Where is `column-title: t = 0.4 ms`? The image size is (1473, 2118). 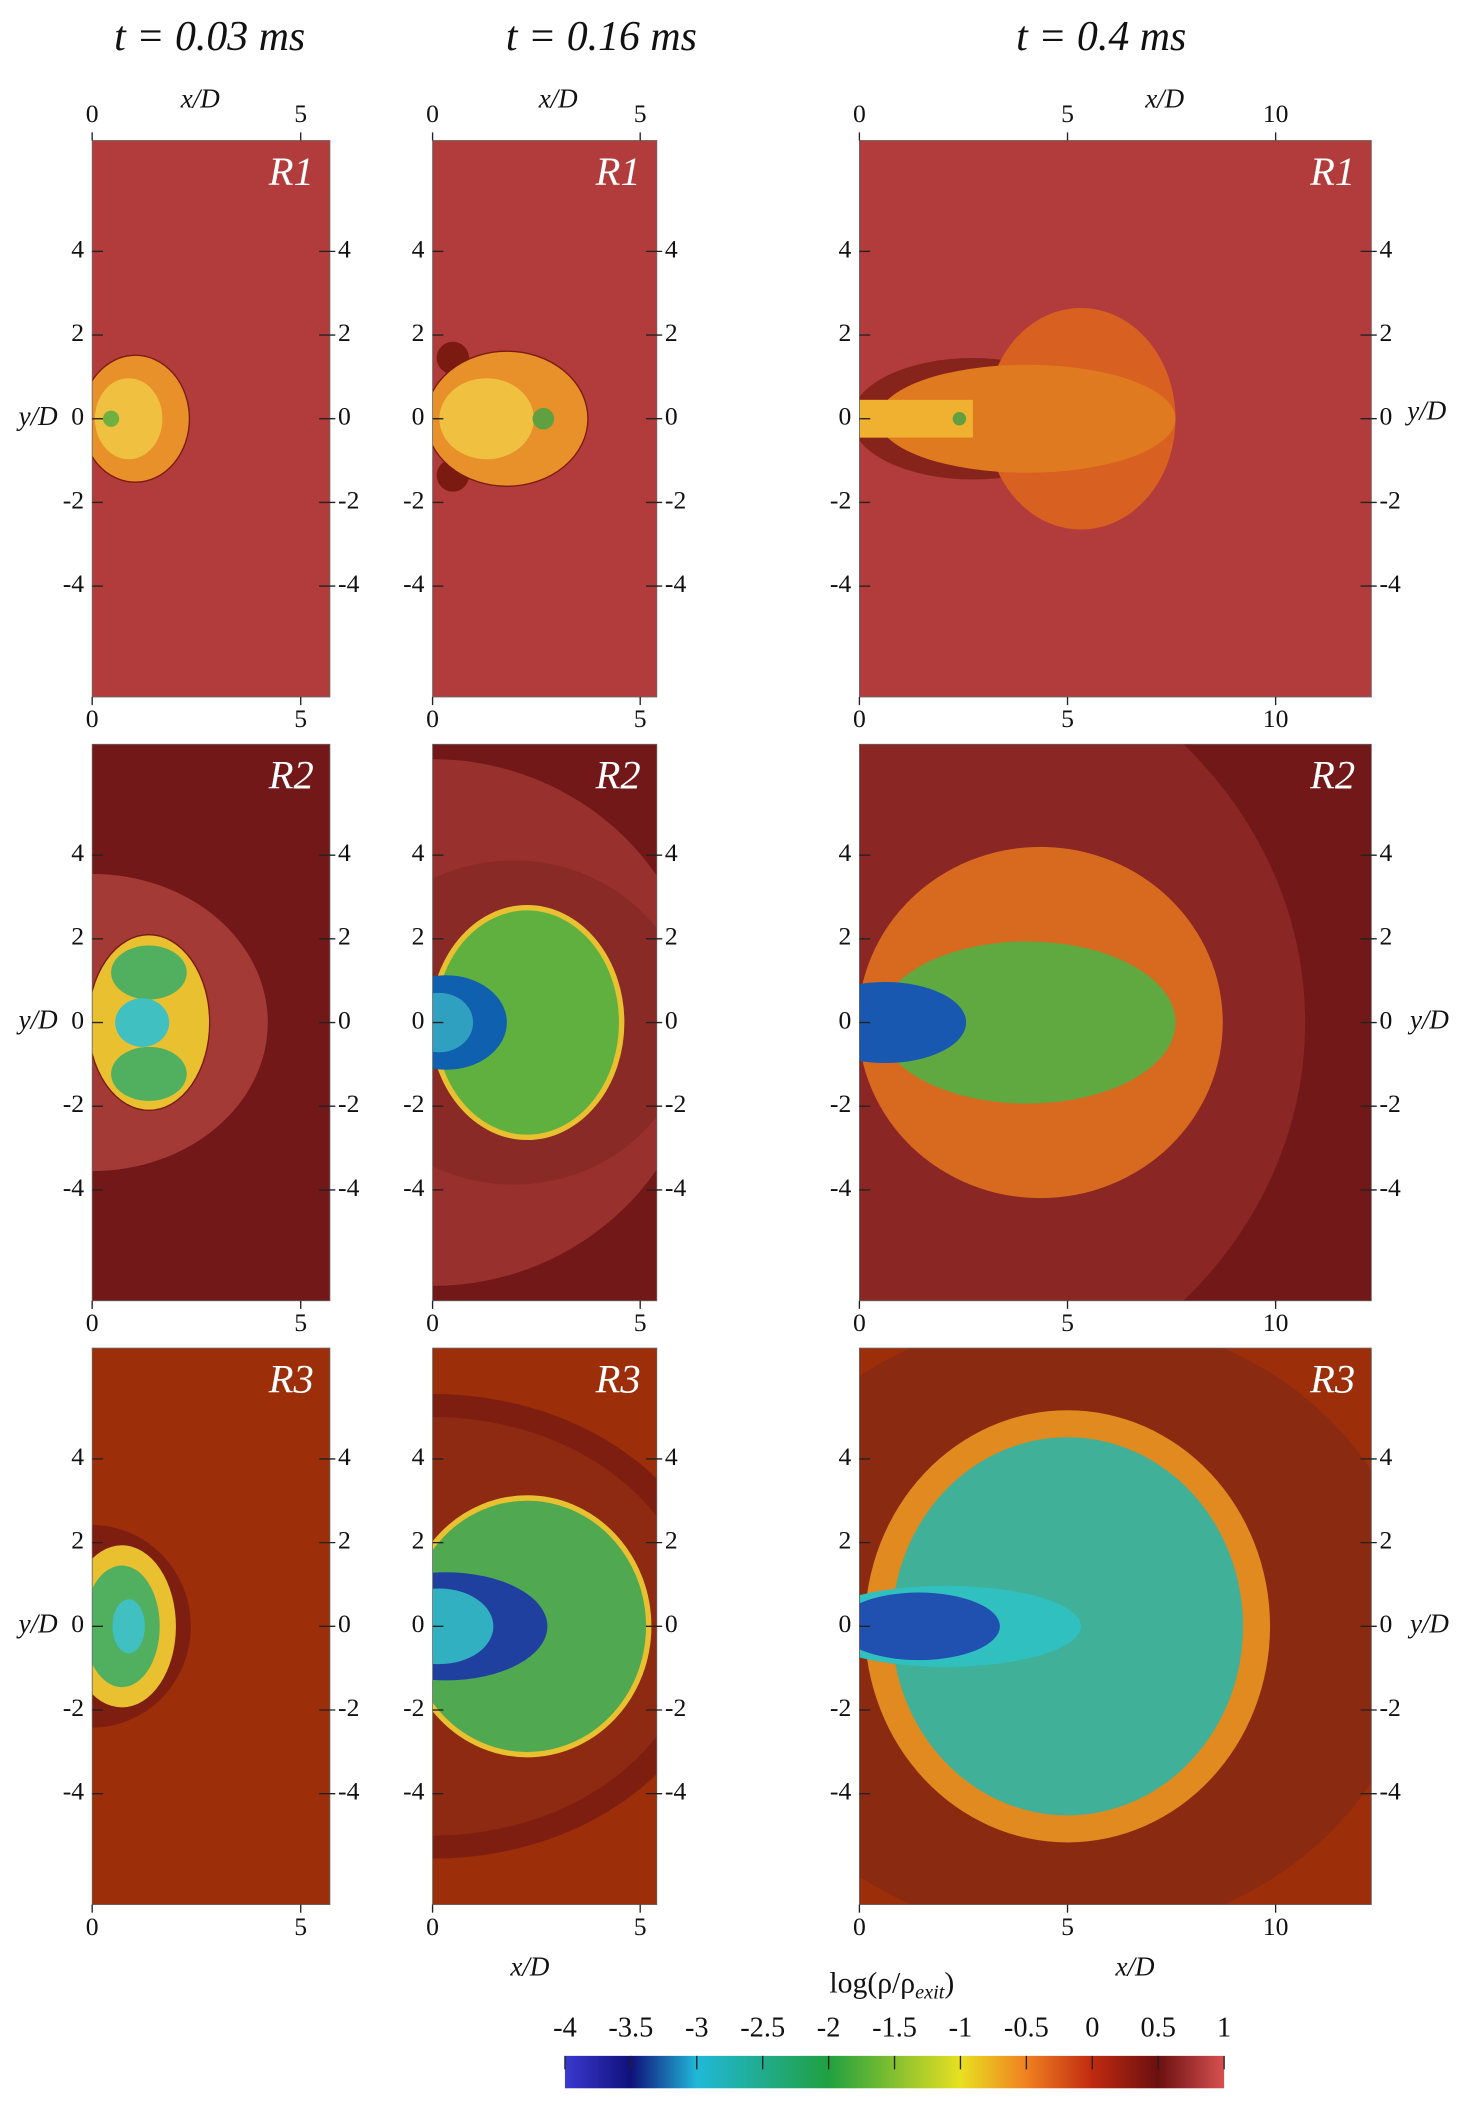 column-title: t = 0.4 ms is located at coordinates (1101, 37).